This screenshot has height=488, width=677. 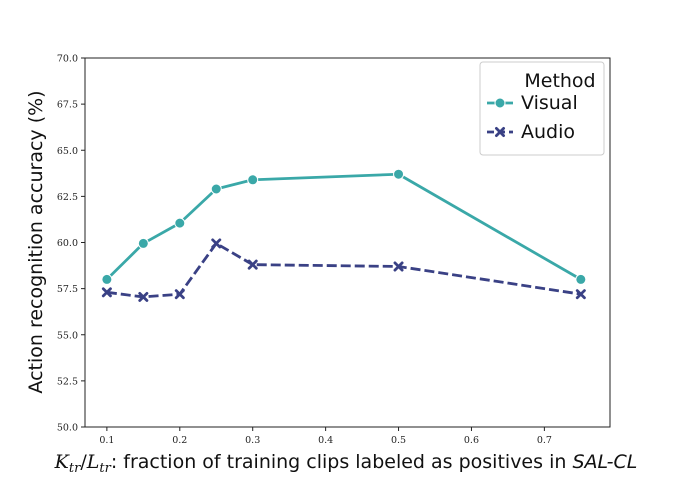 What do you see at coordinates (544, 440) in the screenshot?
I see `x-tick-label: 0.7` at bounding box center [544, 440].